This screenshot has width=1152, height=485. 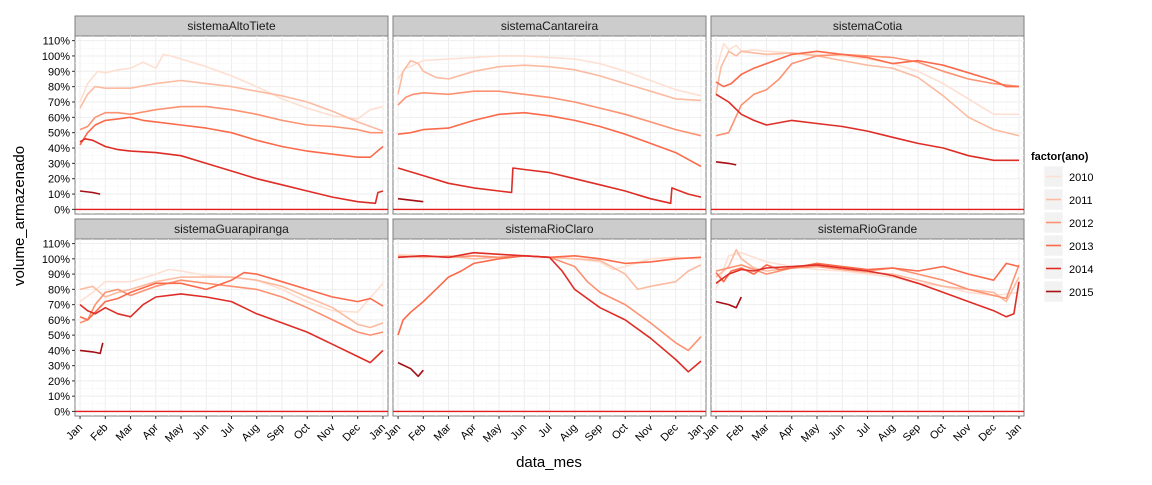 I want to click on panel-title: sistemaAltoTiete, so click(x=231, y=26).